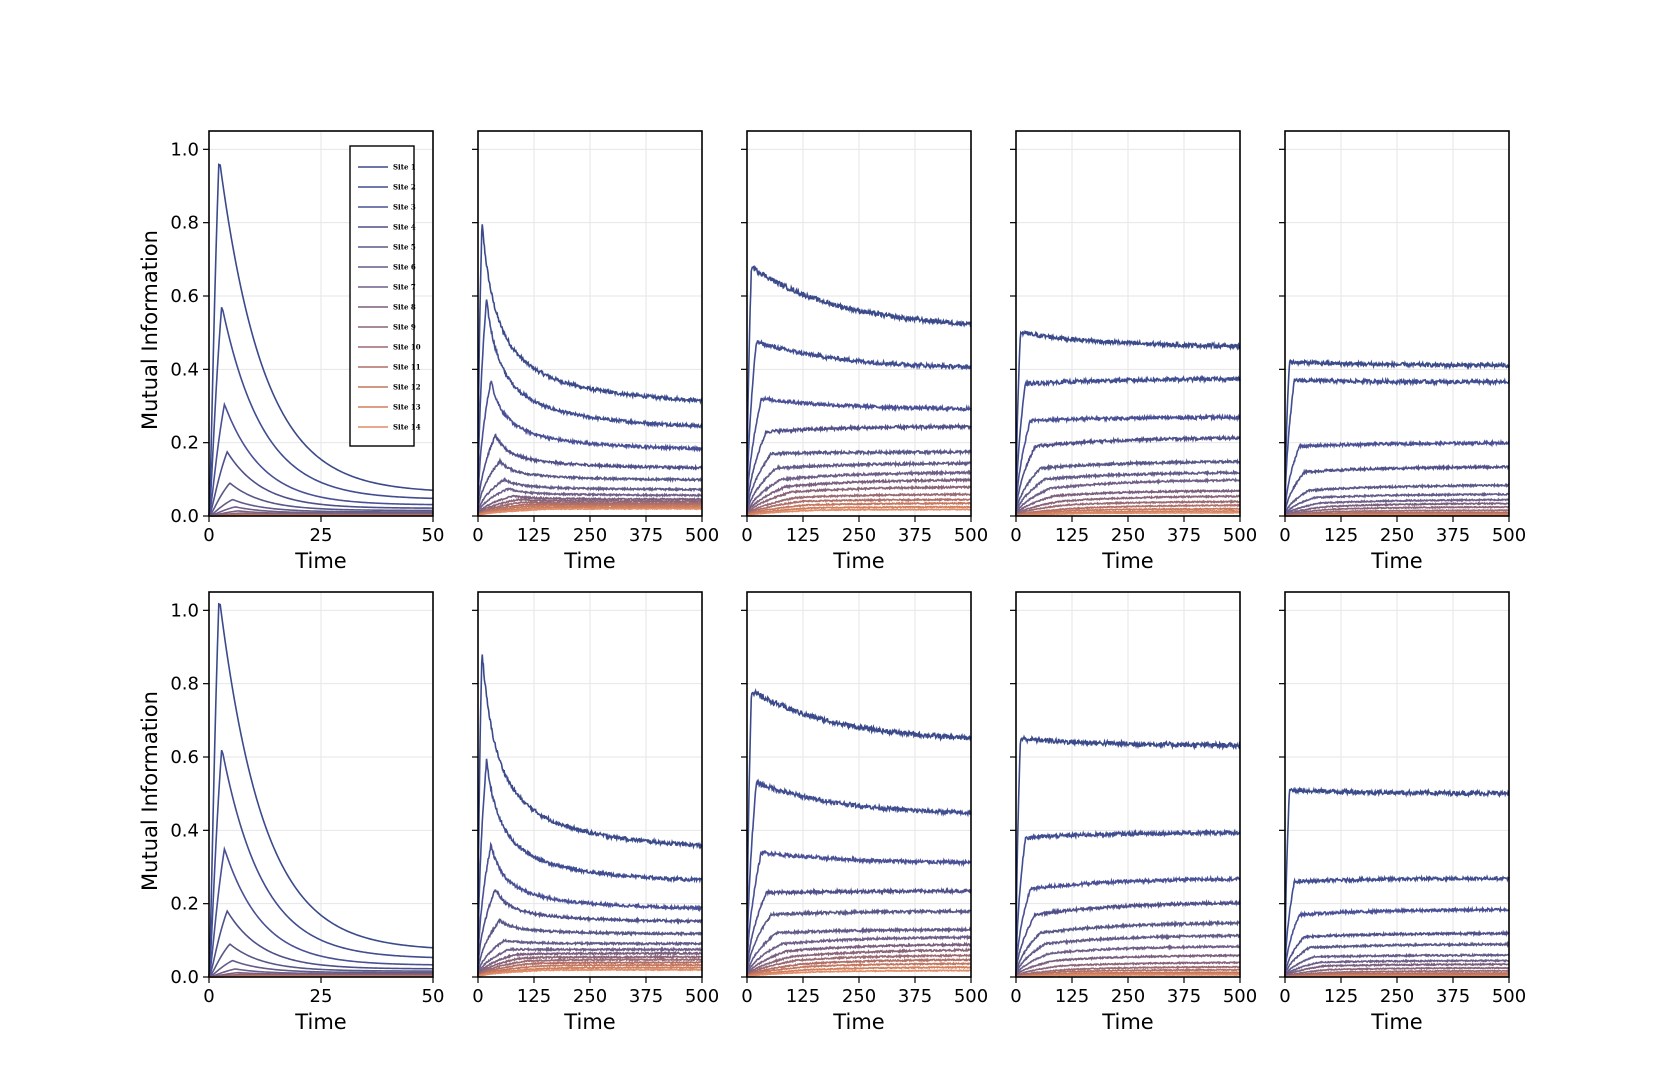 This screenshot has width=1661, height=1087. Describe the element at coordinates (184, 443) in the screenshot. I see `y-tick-label: 0.2` at that location.